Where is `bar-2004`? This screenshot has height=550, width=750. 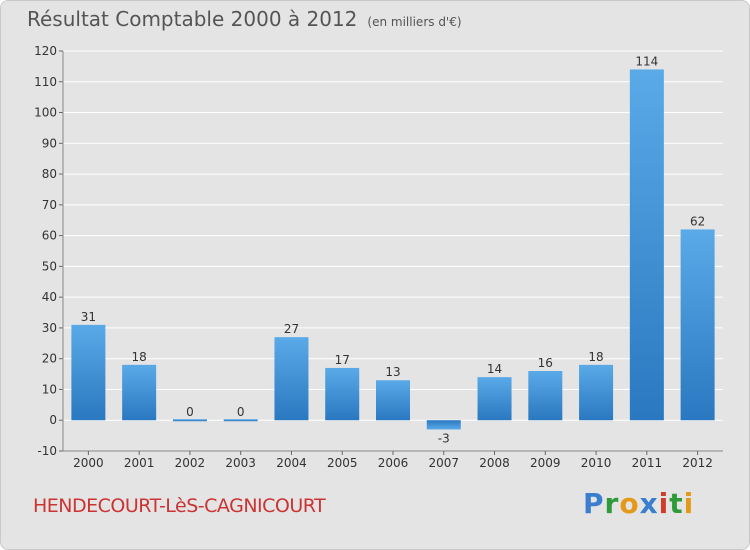 bar-2004 is located at coordinates (291, 379).